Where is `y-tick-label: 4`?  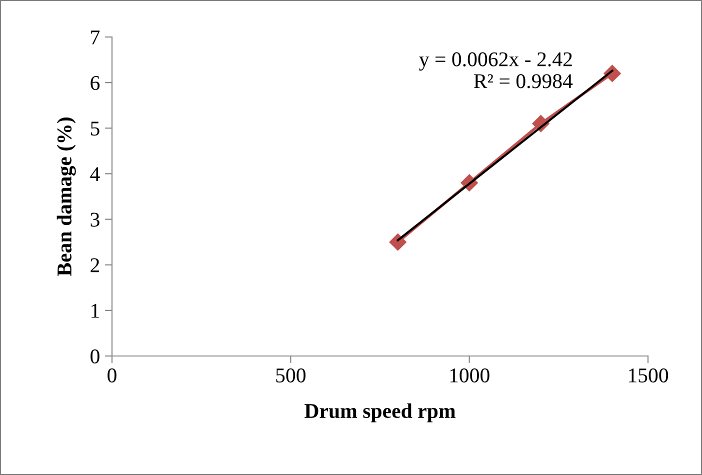 y-tick-label: 4 is located at coordinates (95, 174).